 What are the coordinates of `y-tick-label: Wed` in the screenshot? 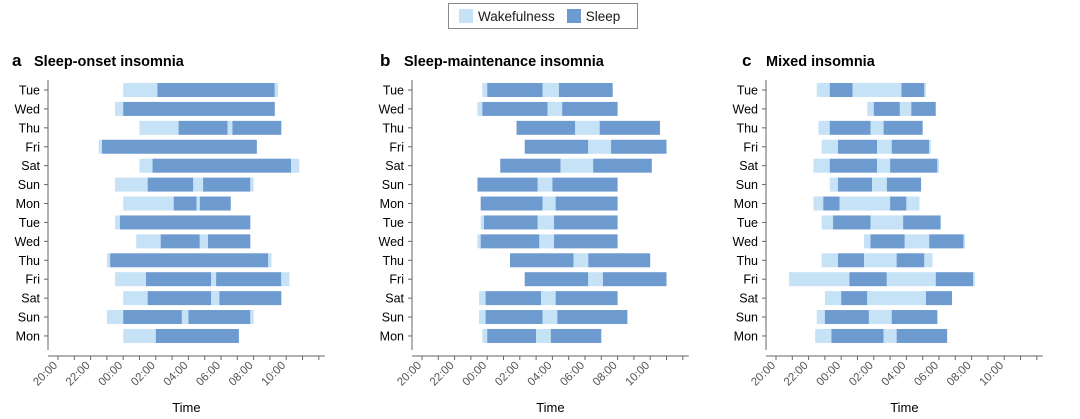 It's located at (746, 109).